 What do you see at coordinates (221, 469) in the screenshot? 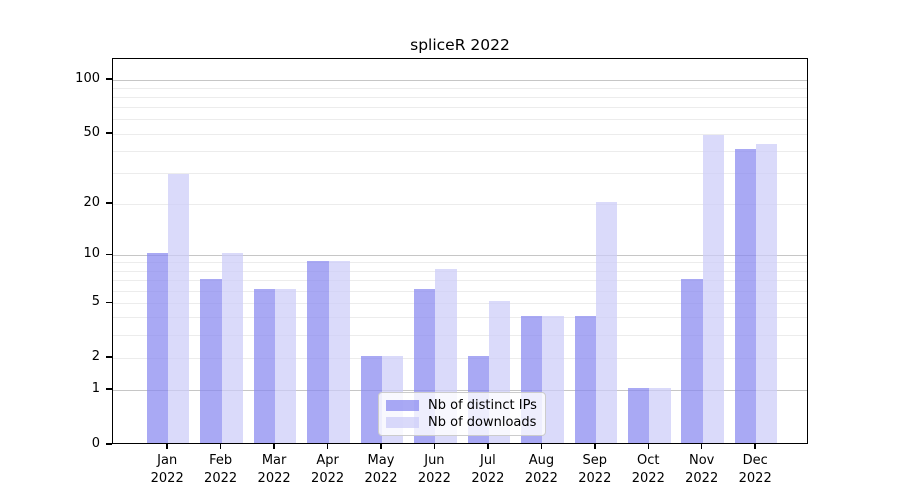
I see `x-tick-label-feb: Feb 2022` at bounding box center [221, 469].